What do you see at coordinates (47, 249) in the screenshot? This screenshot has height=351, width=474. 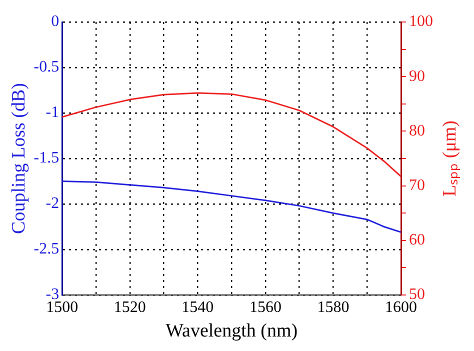 I see `y-tick-label: -2.5` at bounding box center [47, 249].